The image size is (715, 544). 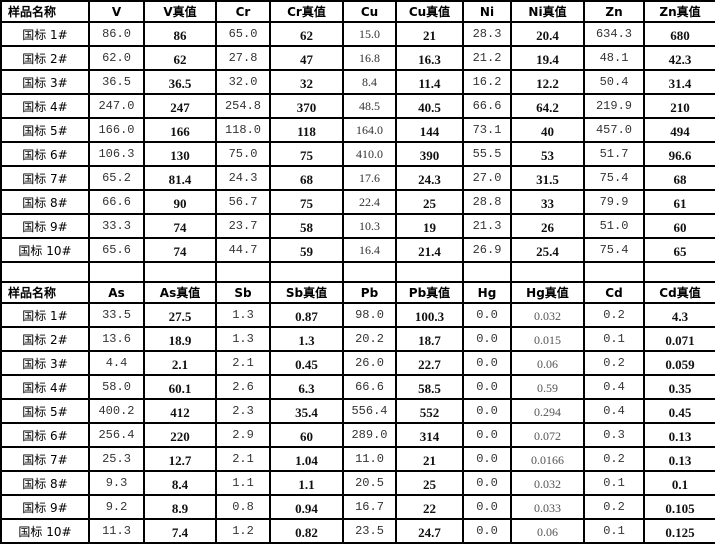 What do you see at coordinates (369, 154) in the screenshot?
I see `measured-value-cell: 410.0` at bounding box center [369, 154].